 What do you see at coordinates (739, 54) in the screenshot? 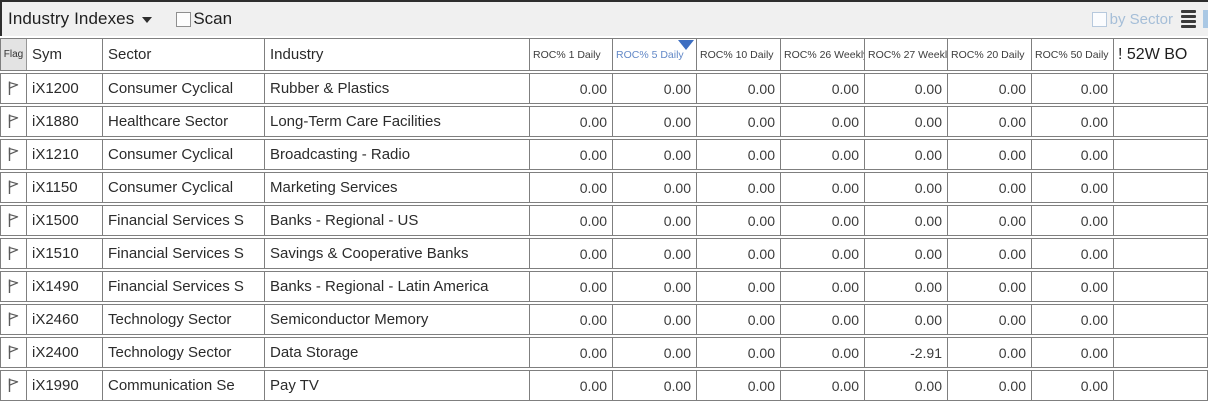
I see `column-header-roc10: ROC% 10 Daily` at bounding box center [739, 54].